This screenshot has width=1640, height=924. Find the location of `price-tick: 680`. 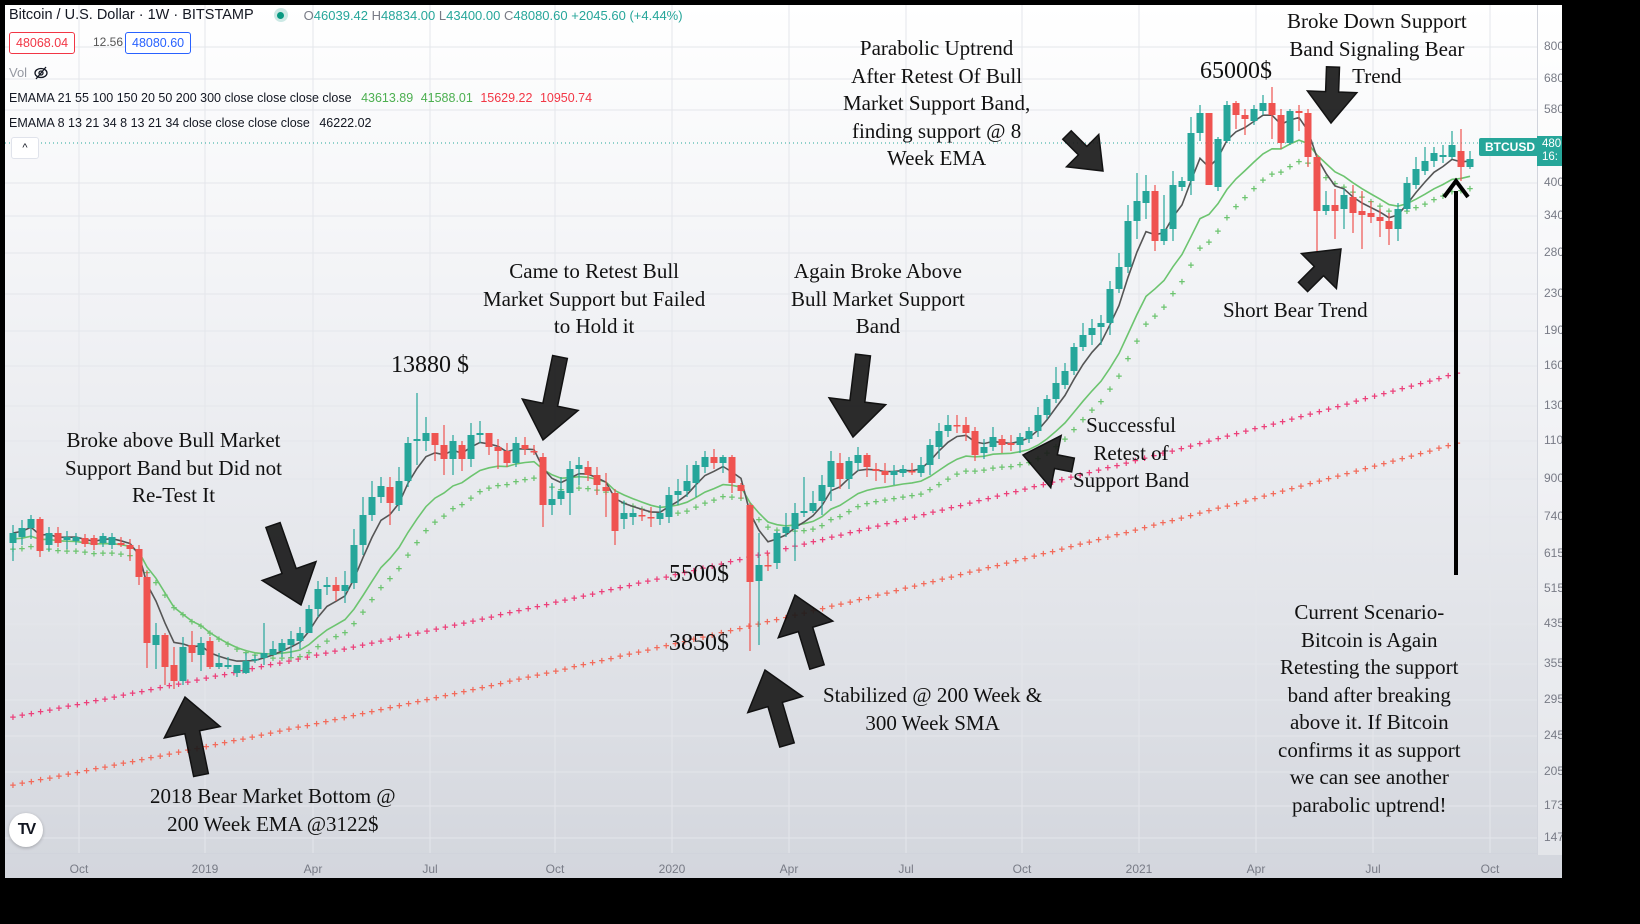

price-tick: 680 is located at coordinates (1553, 78).